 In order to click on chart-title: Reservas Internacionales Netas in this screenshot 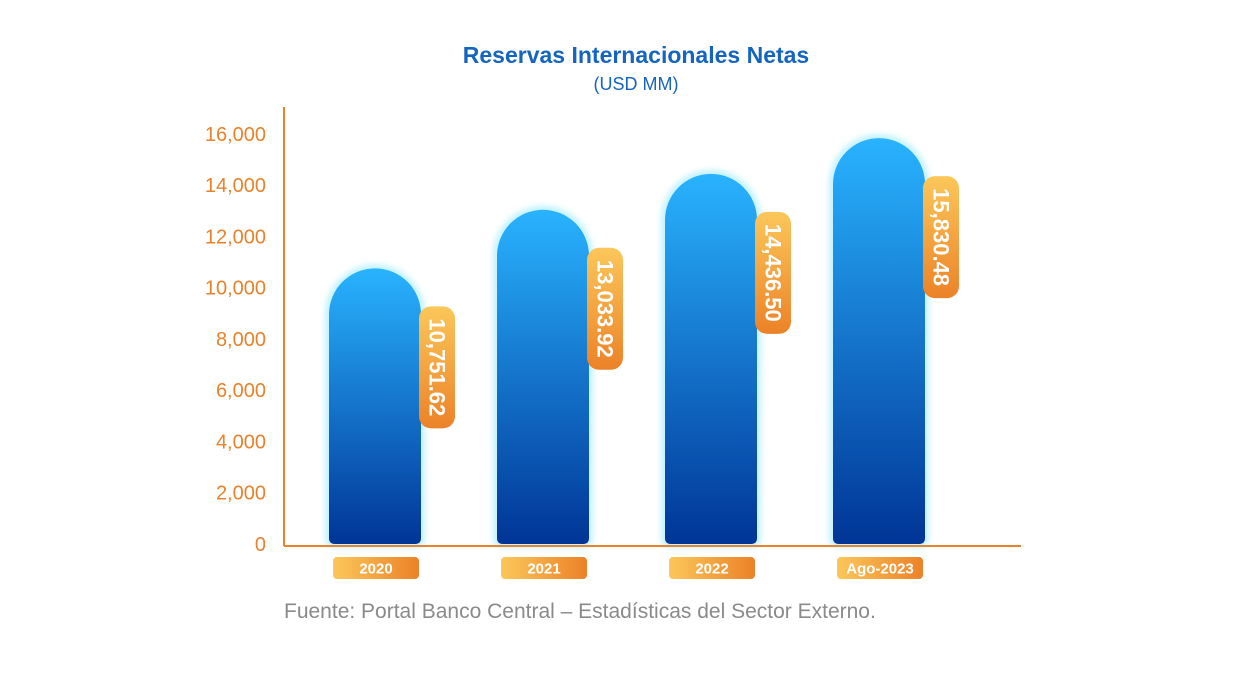, I will do `click(636, 55)`.